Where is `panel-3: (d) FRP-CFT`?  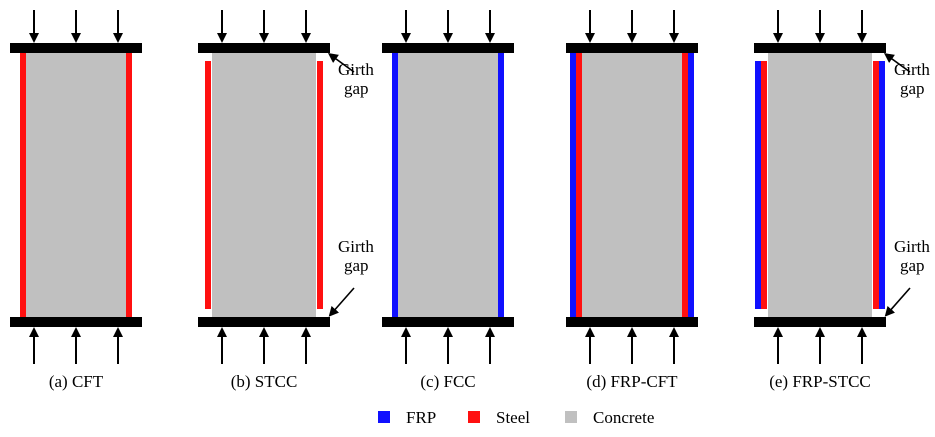 panel-3: (d) FRP-CFT is located at coordinates (632, 200).